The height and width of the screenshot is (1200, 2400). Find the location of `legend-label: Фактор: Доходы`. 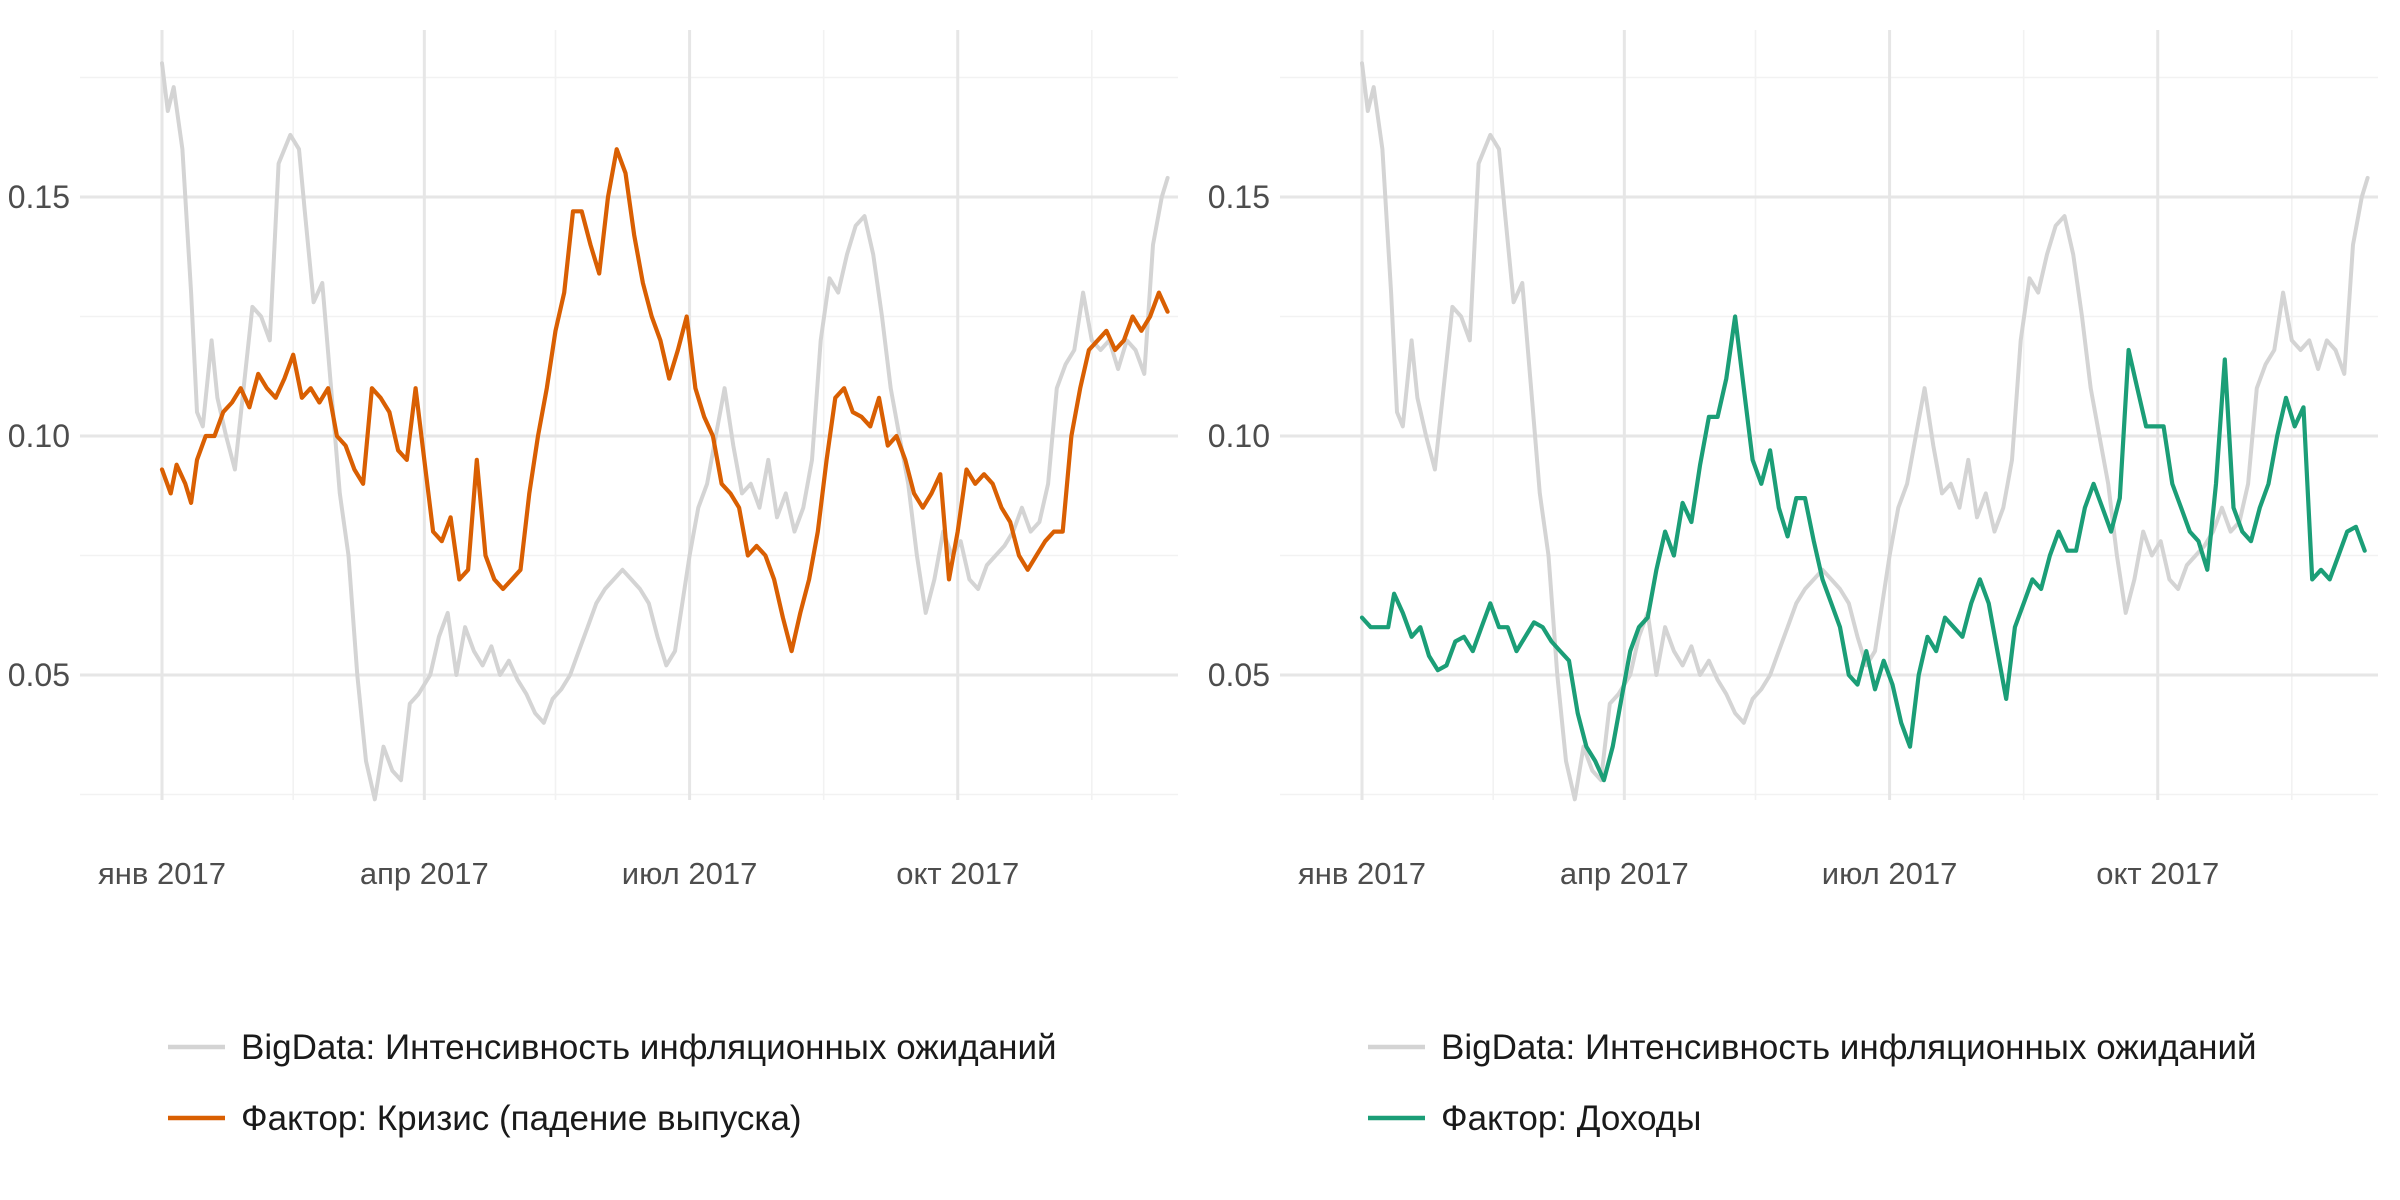

legend-label: Фактор: Доходы is located at coordinates (1571, 1118).